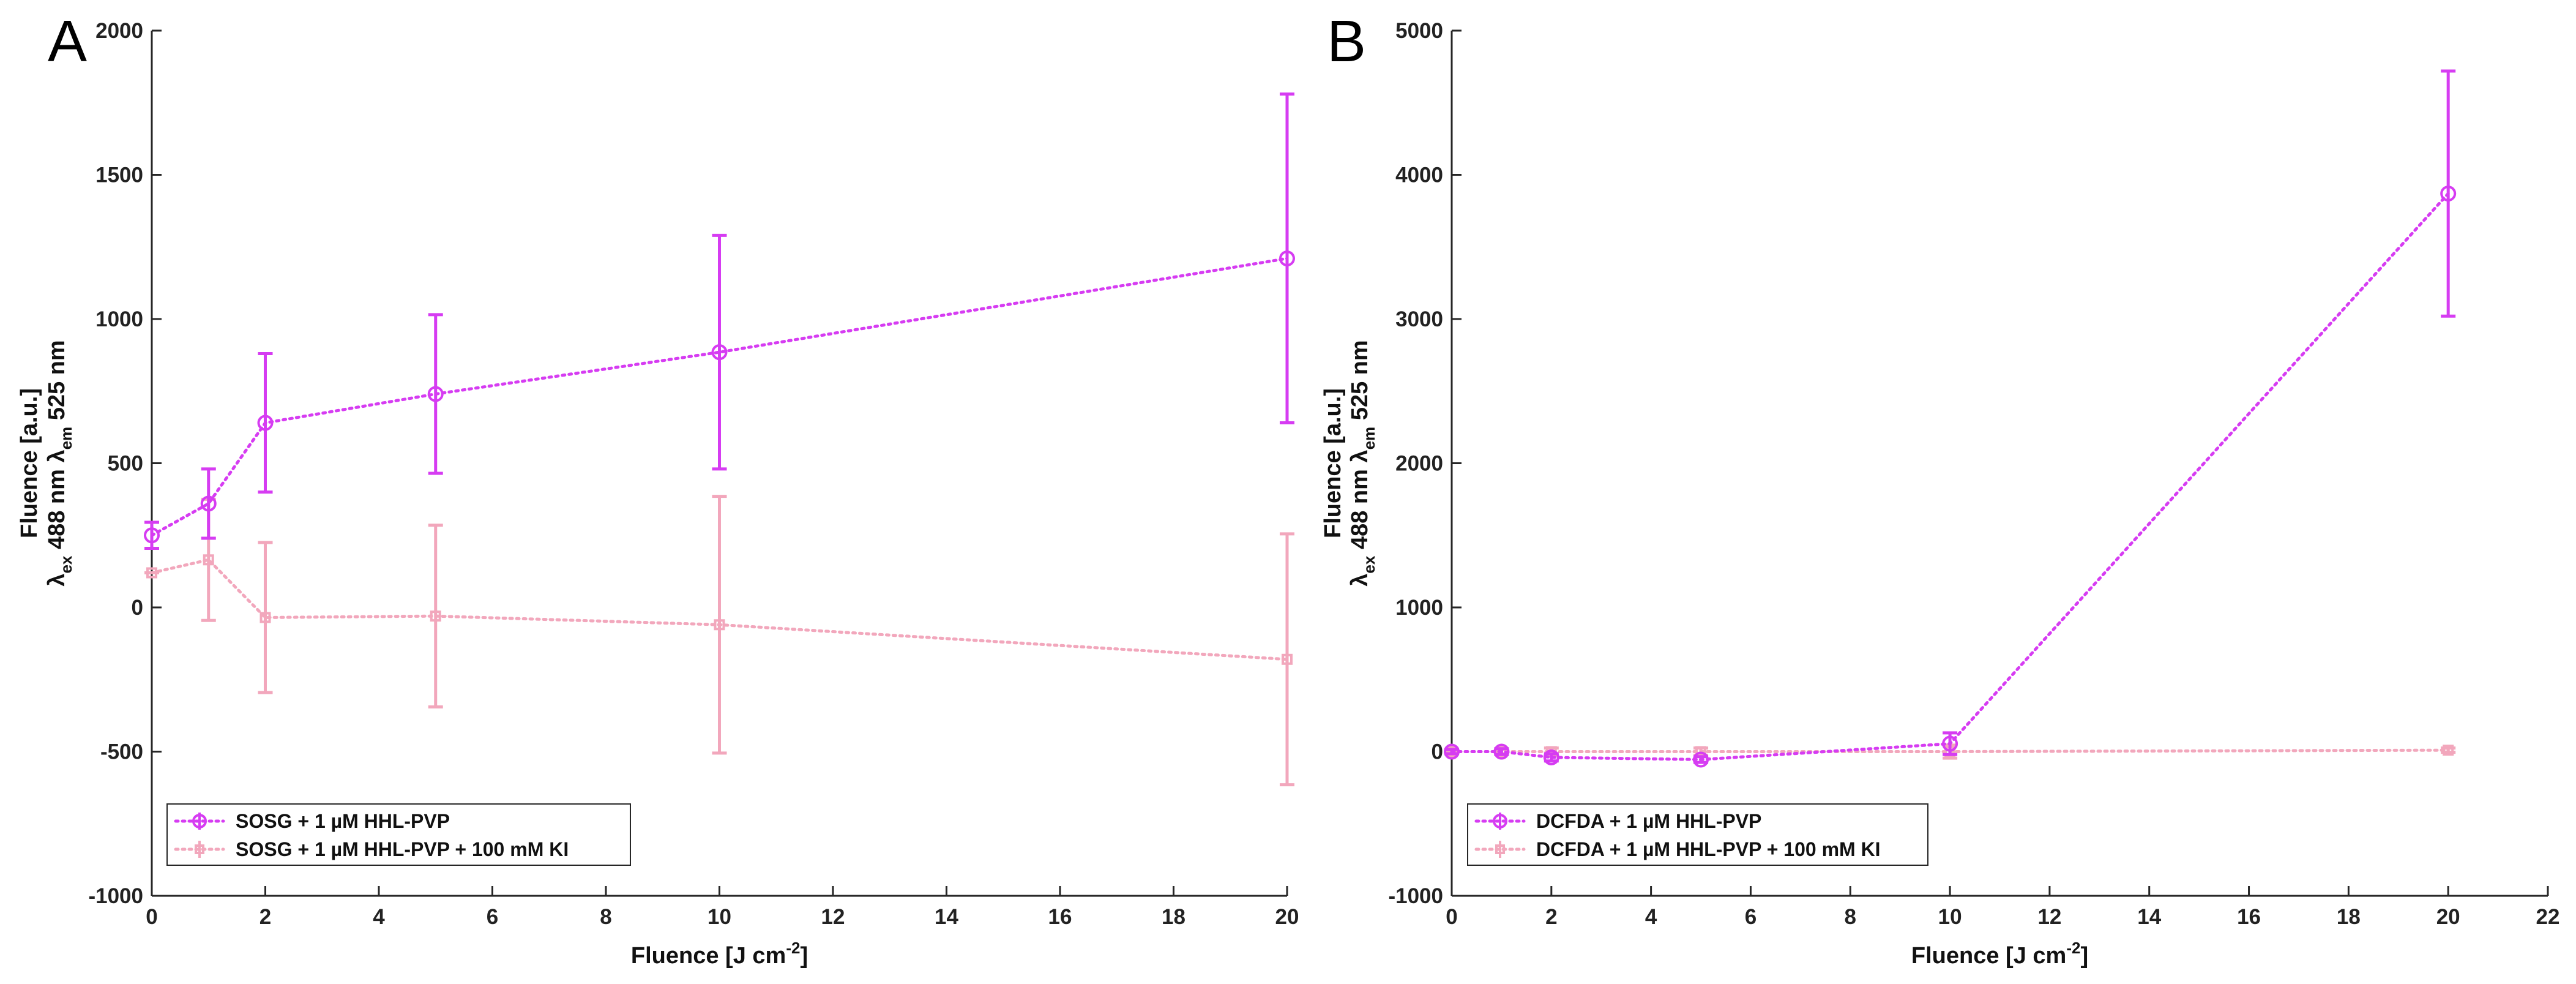  What do you see at coordinates (2548, 917) in the screenshot?
I see `x-tick-label: 22` at bounding box center [2548, 917].